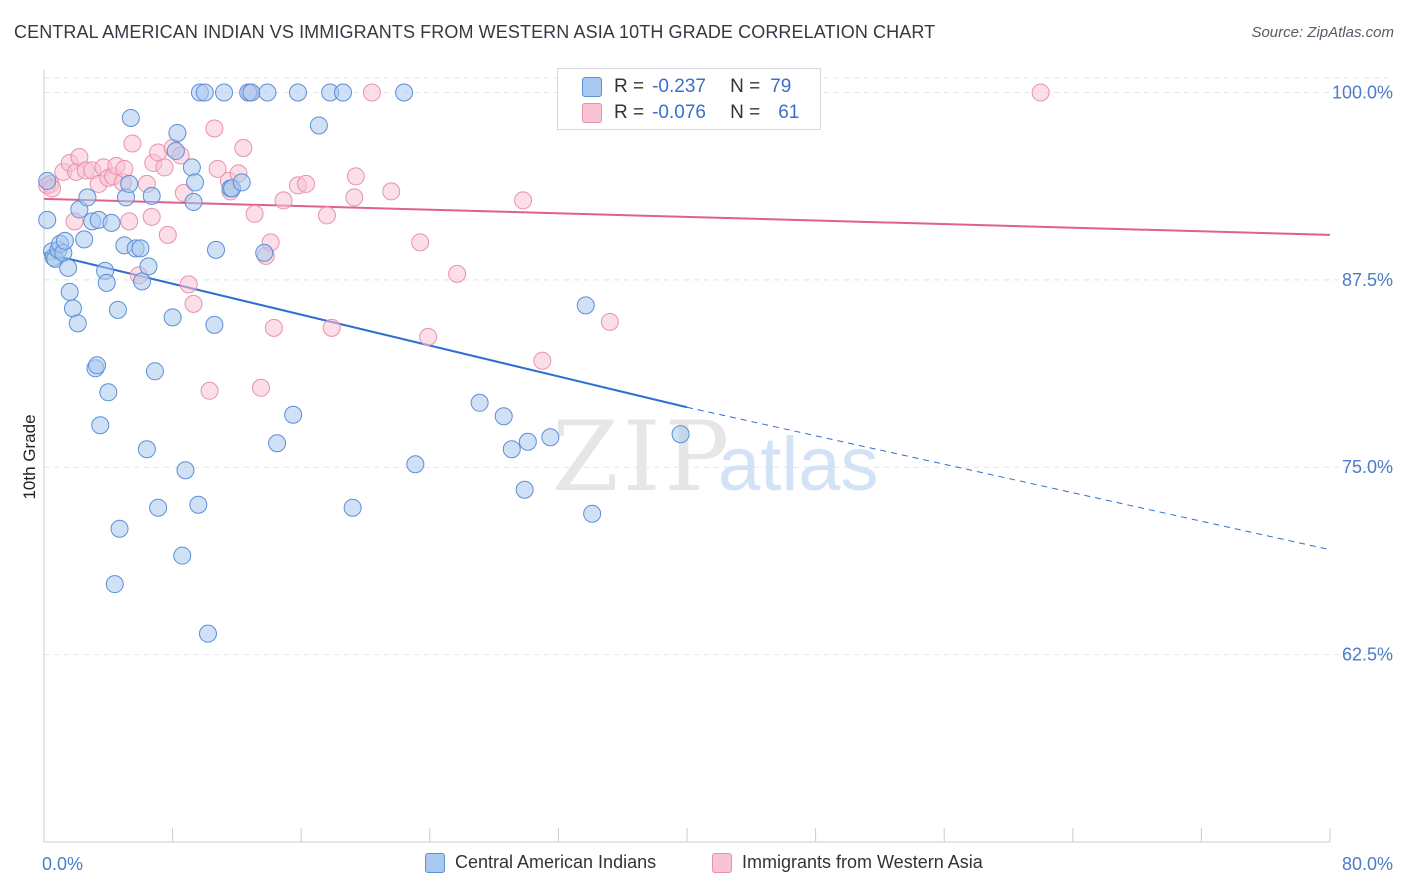 This screenshot has width=1406, height=892. I want to click on stats-n-value: 79, so click(781, 86).